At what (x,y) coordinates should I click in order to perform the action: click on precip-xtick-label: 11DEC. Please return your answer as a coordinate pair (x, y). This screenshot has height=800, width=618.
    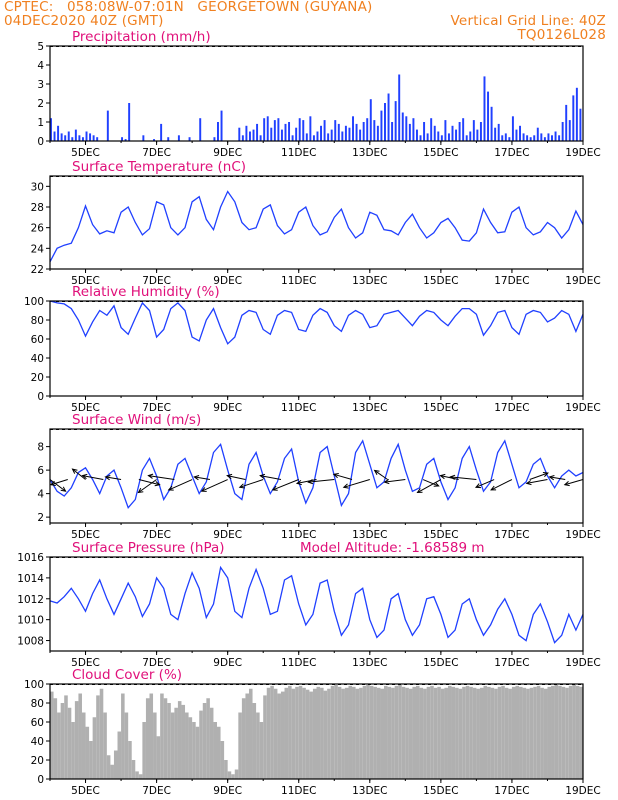
    Looking at the image, I should click on (298, 153).